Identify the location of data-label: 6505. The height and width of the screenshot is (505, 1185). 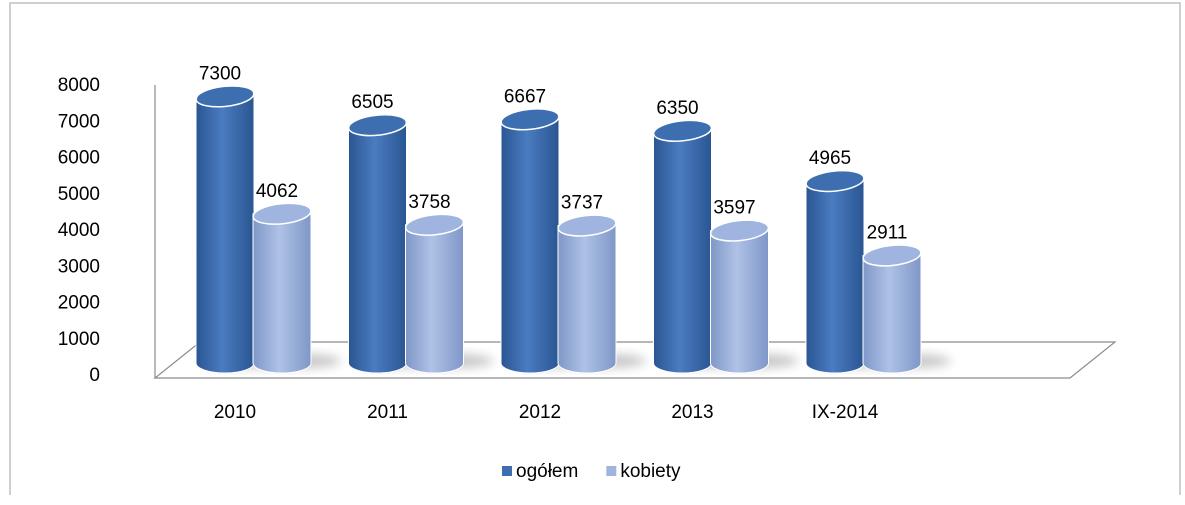
(372, 102).